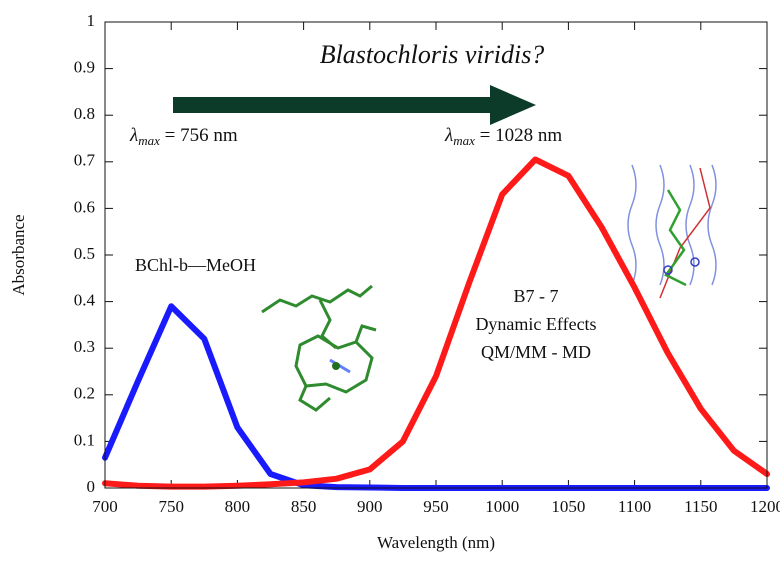 This screenshot has width=780, height=561. What do you see at coordinates (319, 348) in the screenshot?
I see `molecule-image` at bounding box center [319, 348].